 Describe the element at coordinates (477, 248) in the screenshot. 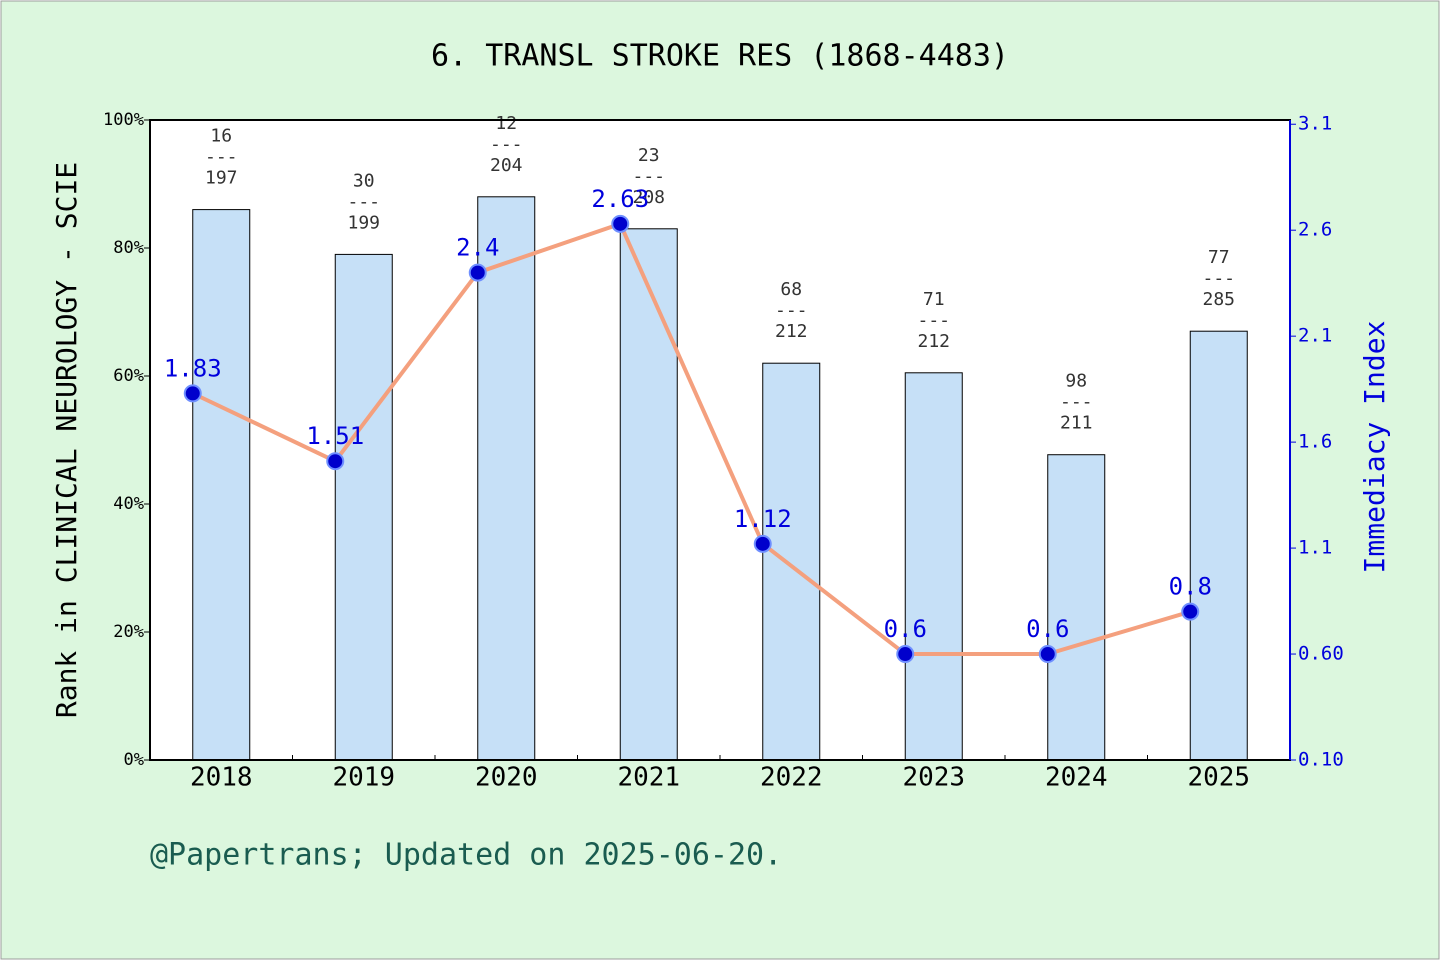

I see `line-value-label: 2.4` at that location.